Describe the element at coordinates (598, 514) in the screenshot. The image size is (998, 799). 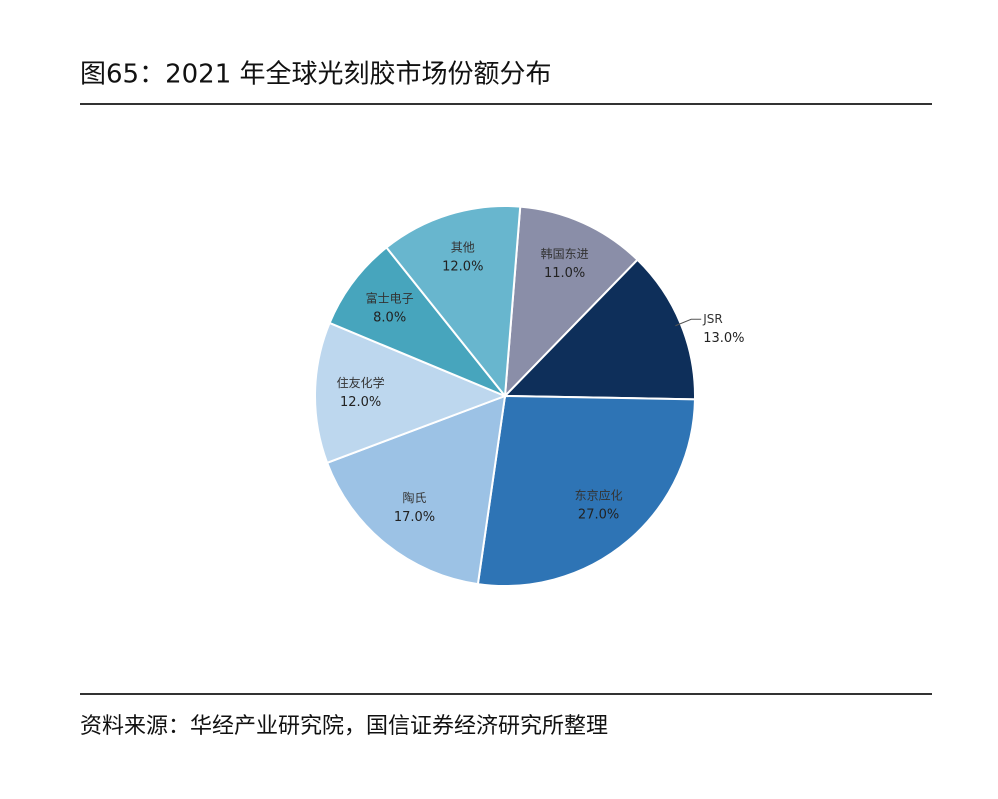
I see `slice-value-label: 27.0%` at that location.